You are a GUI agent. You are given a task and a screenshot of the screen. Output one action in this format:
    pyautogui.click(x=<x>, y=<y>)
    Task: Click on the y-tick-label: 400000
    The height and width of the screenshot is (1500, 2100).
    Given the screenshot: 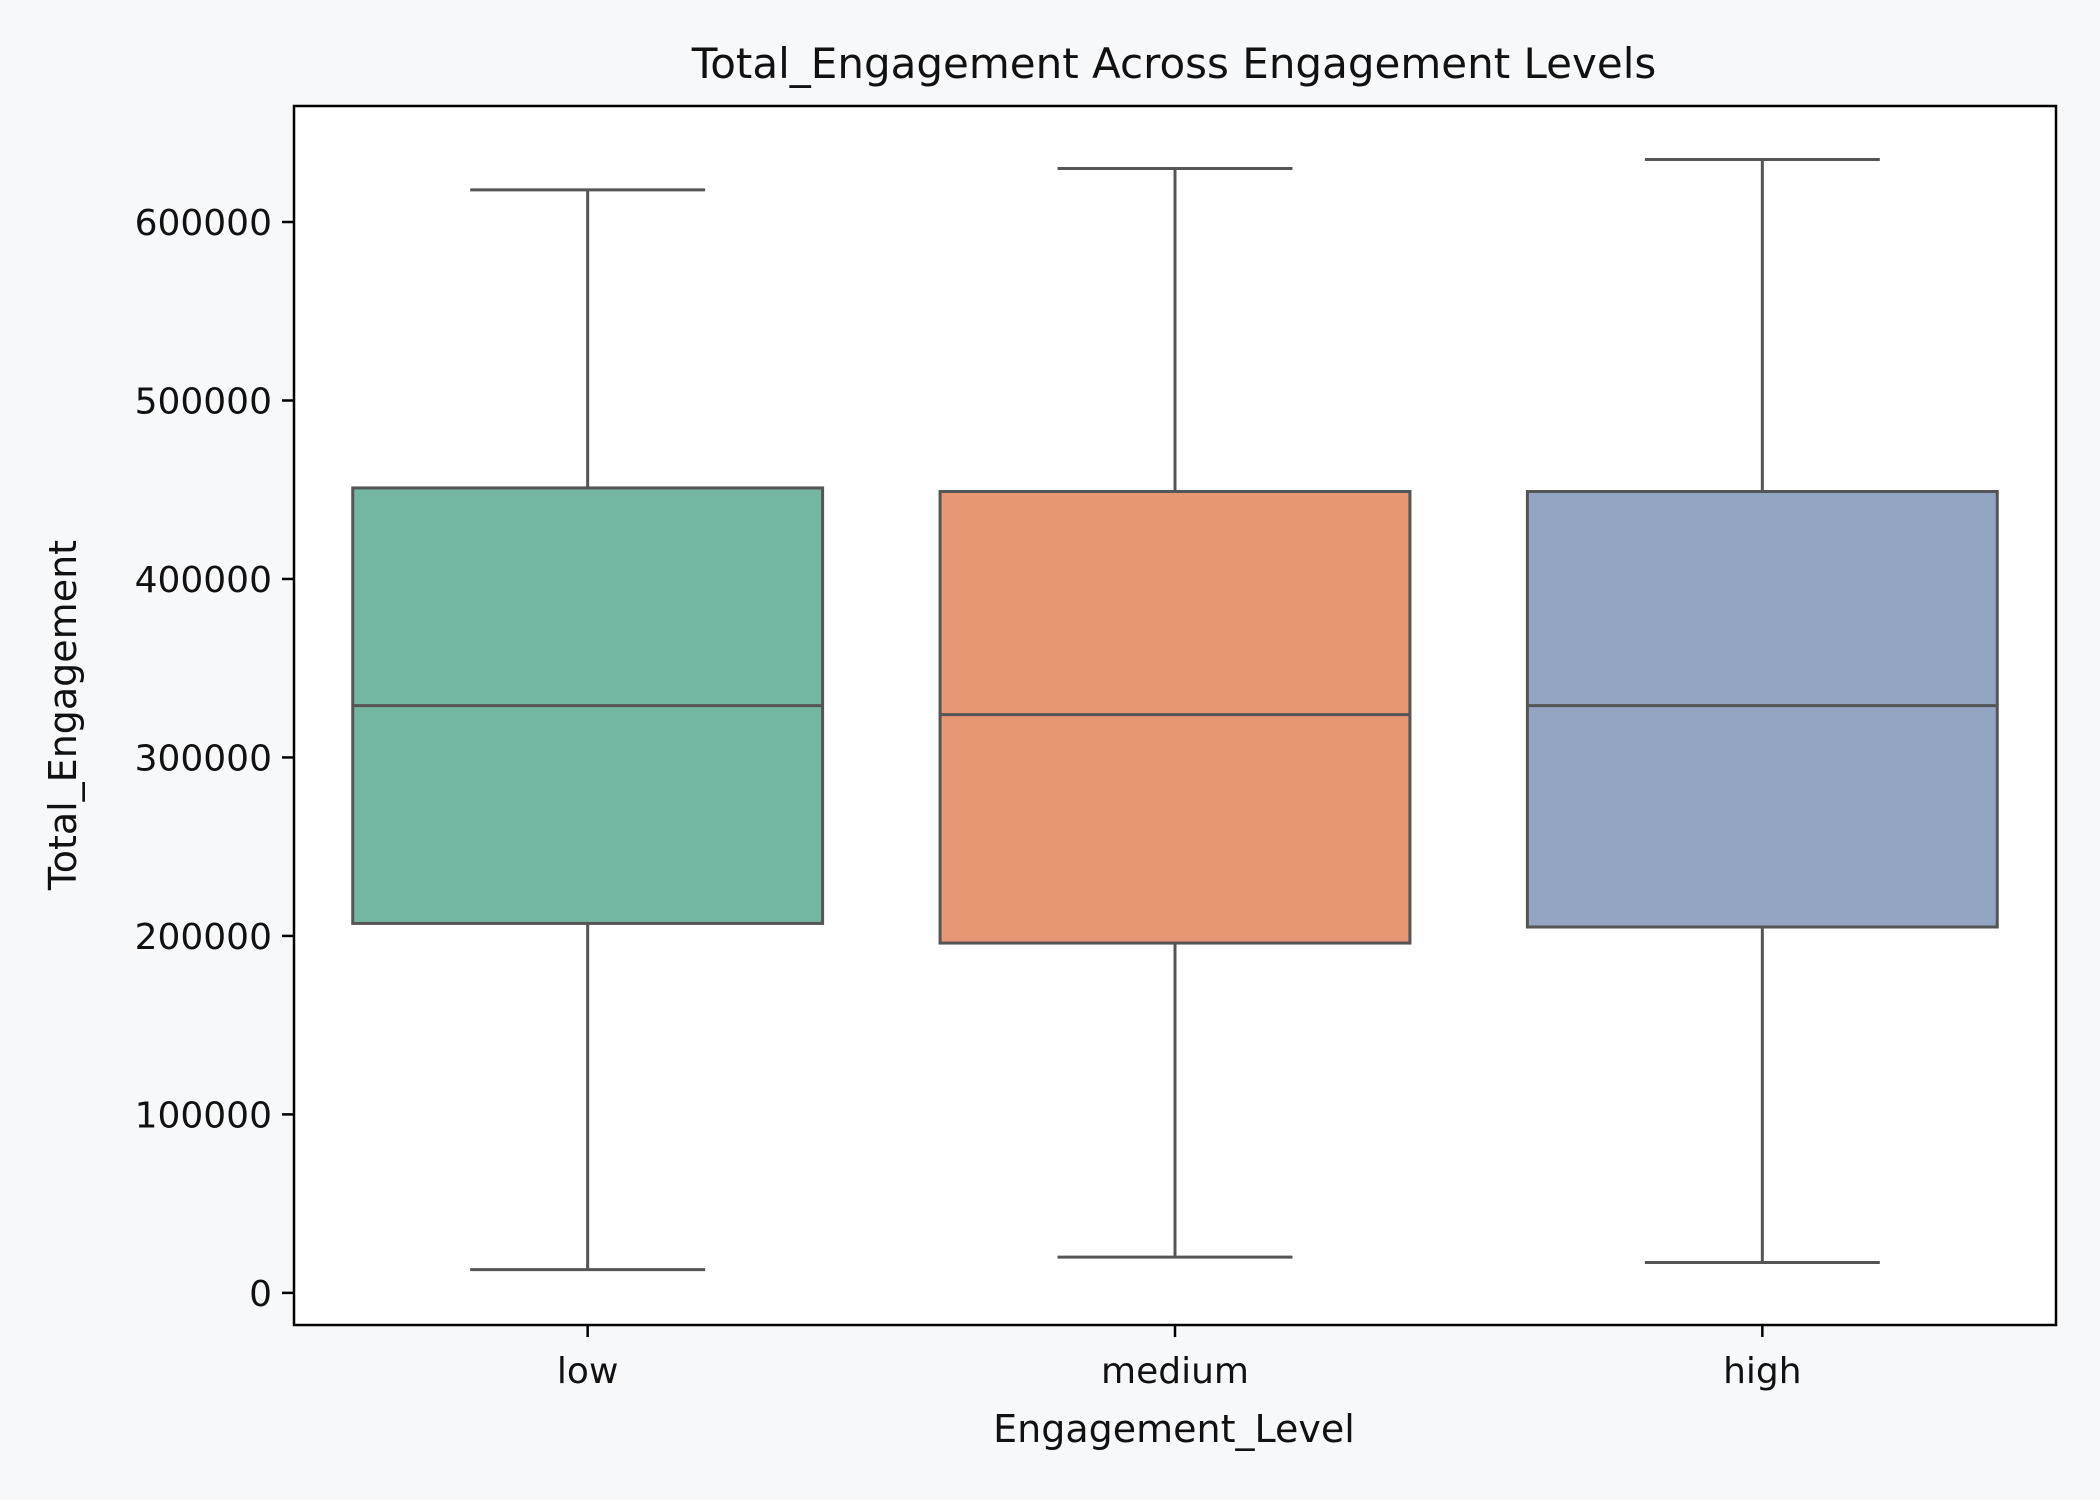 What is the action you would take?
    pyautogui.click(x=203, y=580)
    